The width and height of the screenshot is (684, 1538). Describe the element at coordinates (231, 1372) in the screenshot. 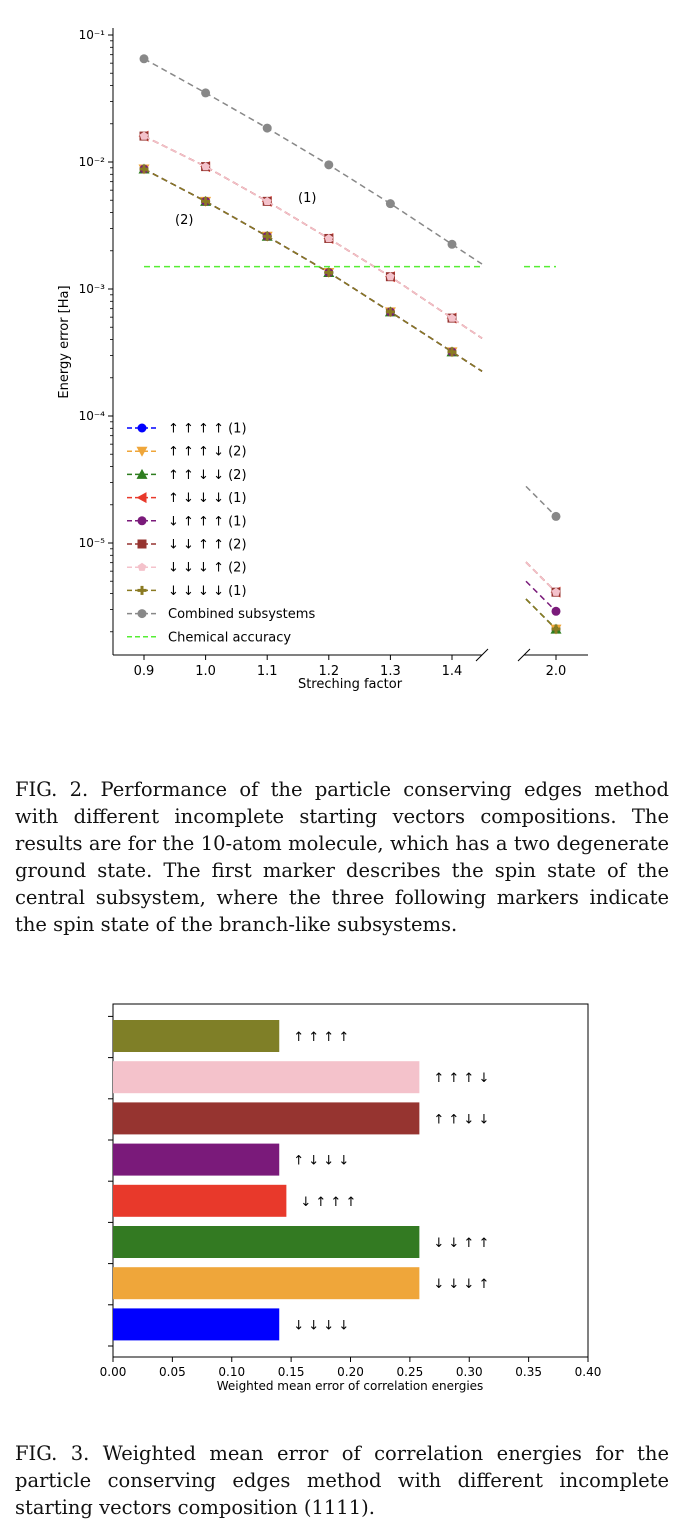

I see `x-tick-label: 0.10` at that location.